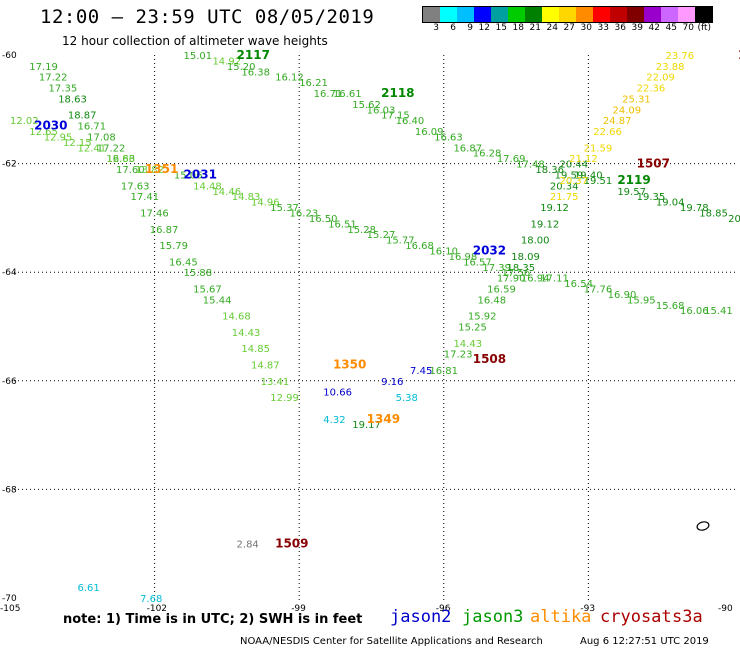 The height and width of the screenshot is (650, 740). I want to click on wave-height-label: 13.41, so click(275, 382).